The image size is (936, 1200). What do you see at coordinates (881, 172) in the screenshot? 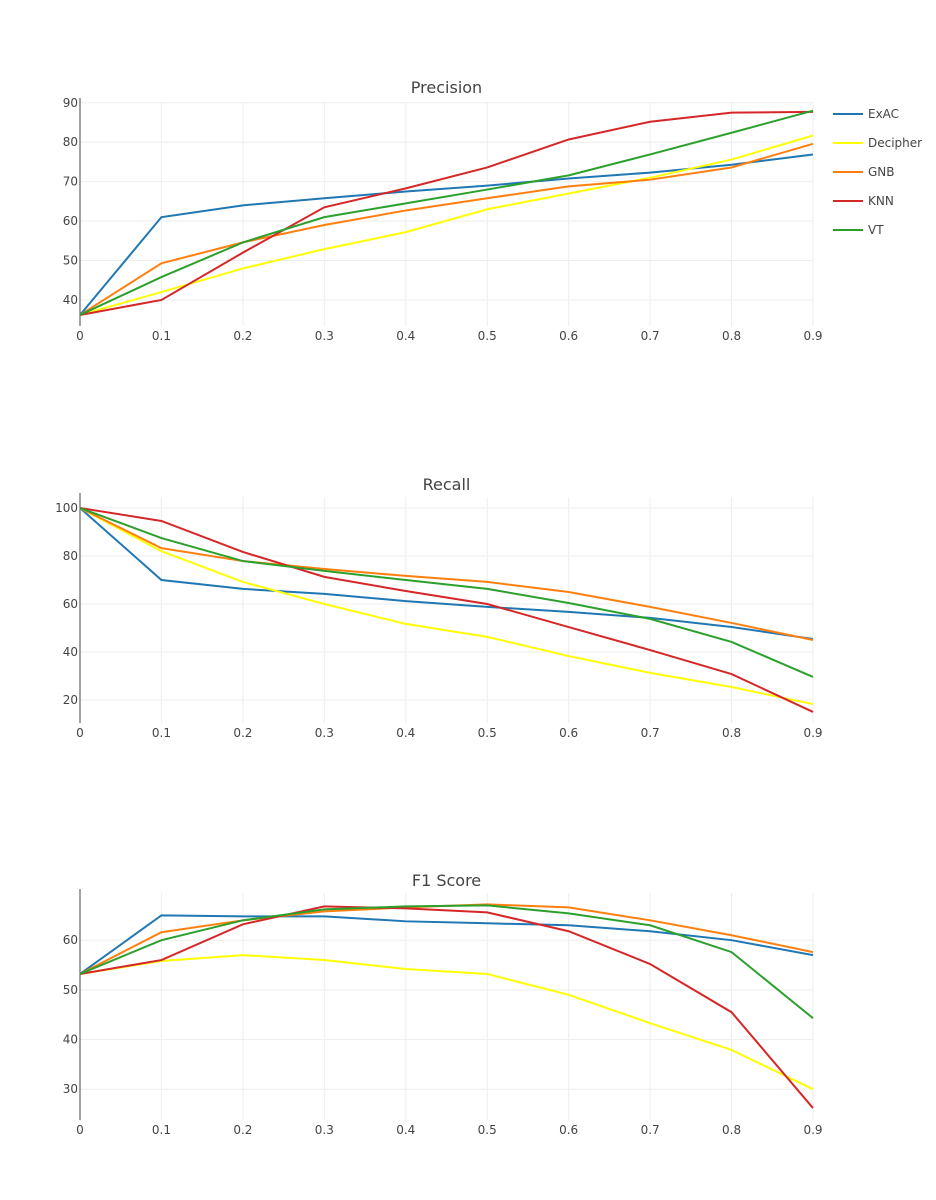
I see `legend-label-gnb: GNB` at bounding box center [881, 172].